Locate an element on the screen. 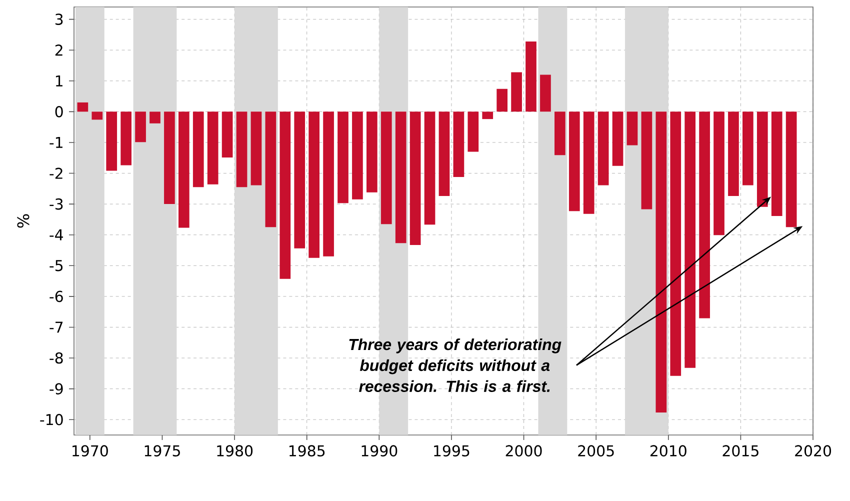 This screenshot has height=501, width=850. x-tick-label: 1980 is located at coordinates (235, 450).